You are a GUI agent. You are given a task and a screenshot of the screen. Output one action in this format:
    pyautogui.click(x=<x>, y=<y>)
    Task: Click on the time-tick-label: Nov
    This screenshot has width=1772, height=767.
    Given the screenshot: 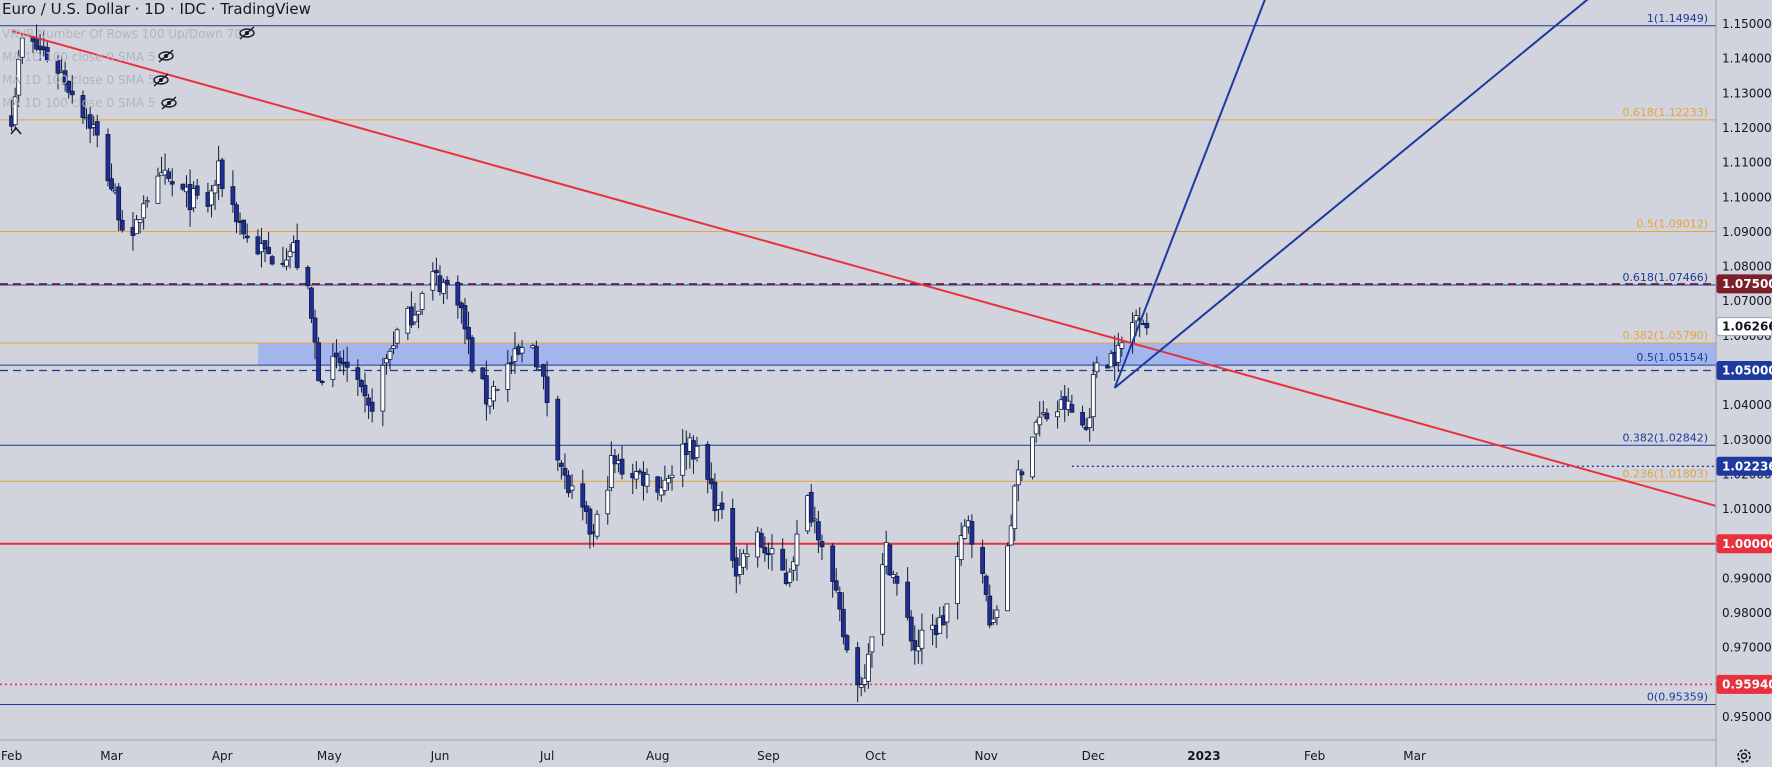 What is the action you would take?
    pyautogui.click(x=985, y=756)
    